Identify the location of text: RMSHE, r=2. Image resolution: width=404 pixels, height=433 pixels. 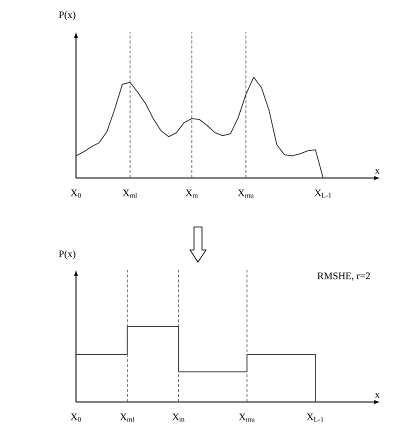
(343, 276).